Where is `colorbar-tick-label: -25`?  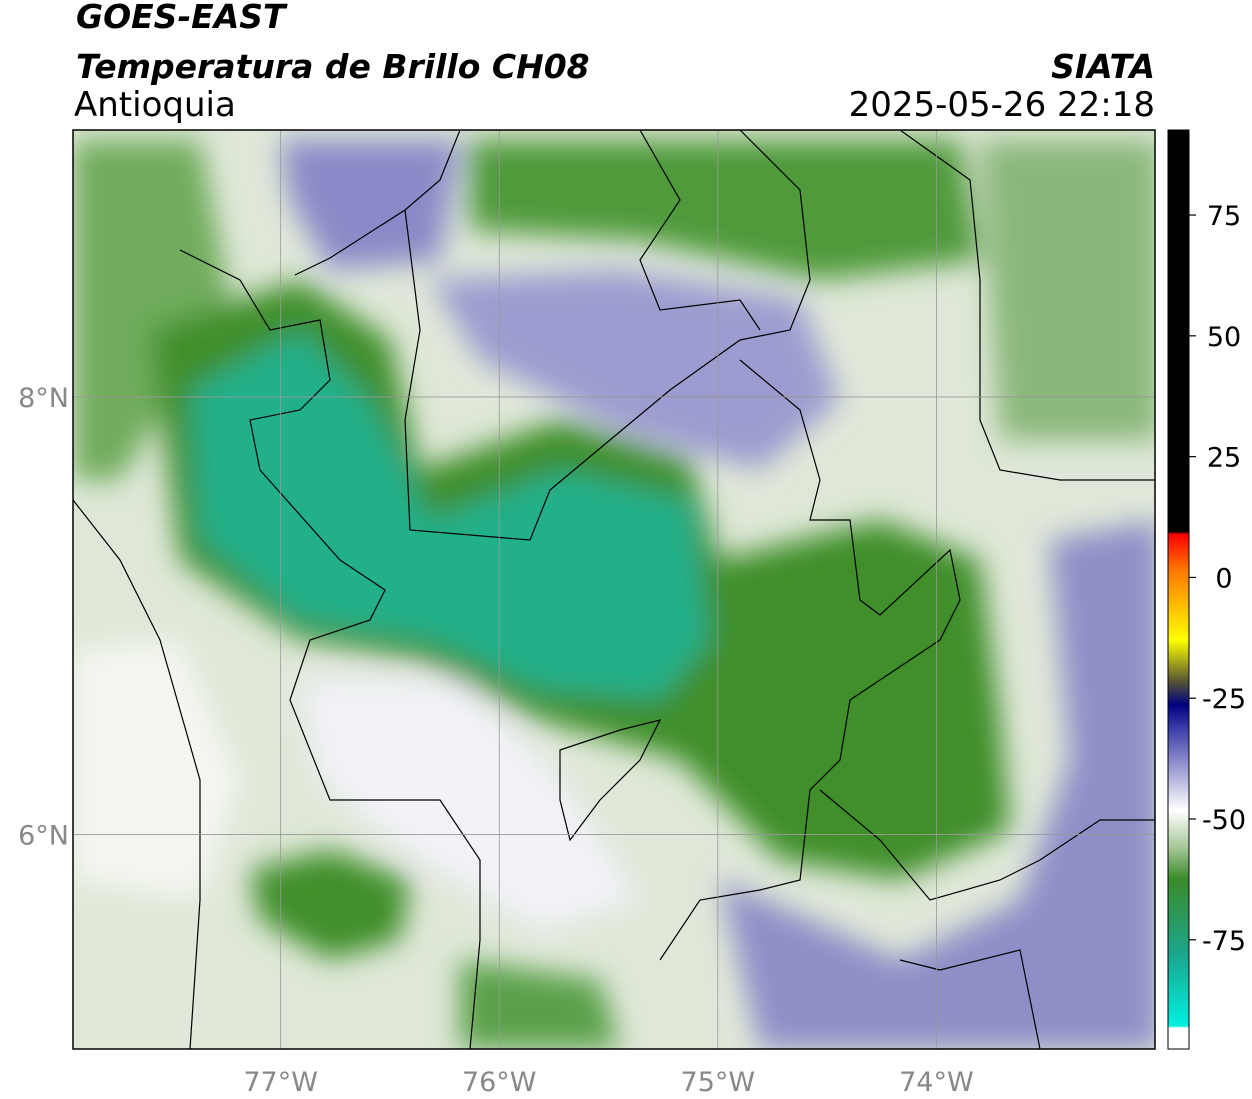 colorbar-tick-label: -25 is located at coordinates (1224, 699).